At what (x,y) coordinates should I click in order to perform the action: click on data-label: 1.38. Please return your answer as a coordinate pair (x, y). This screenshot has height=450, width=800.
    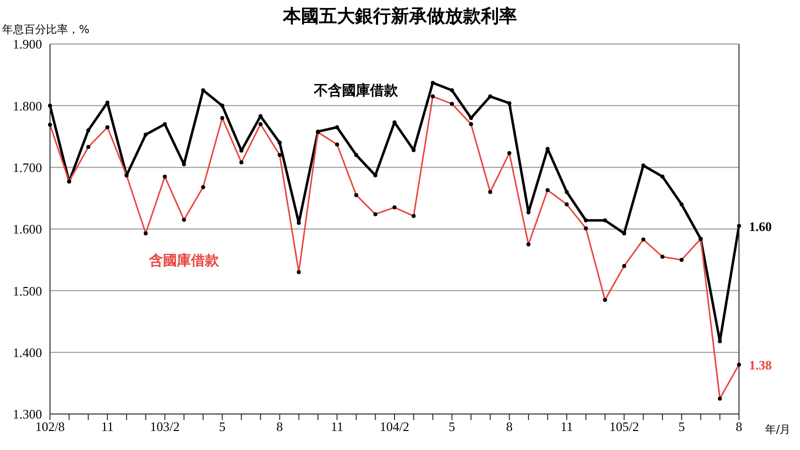
    Looking at the image, I should click on (760, 365).